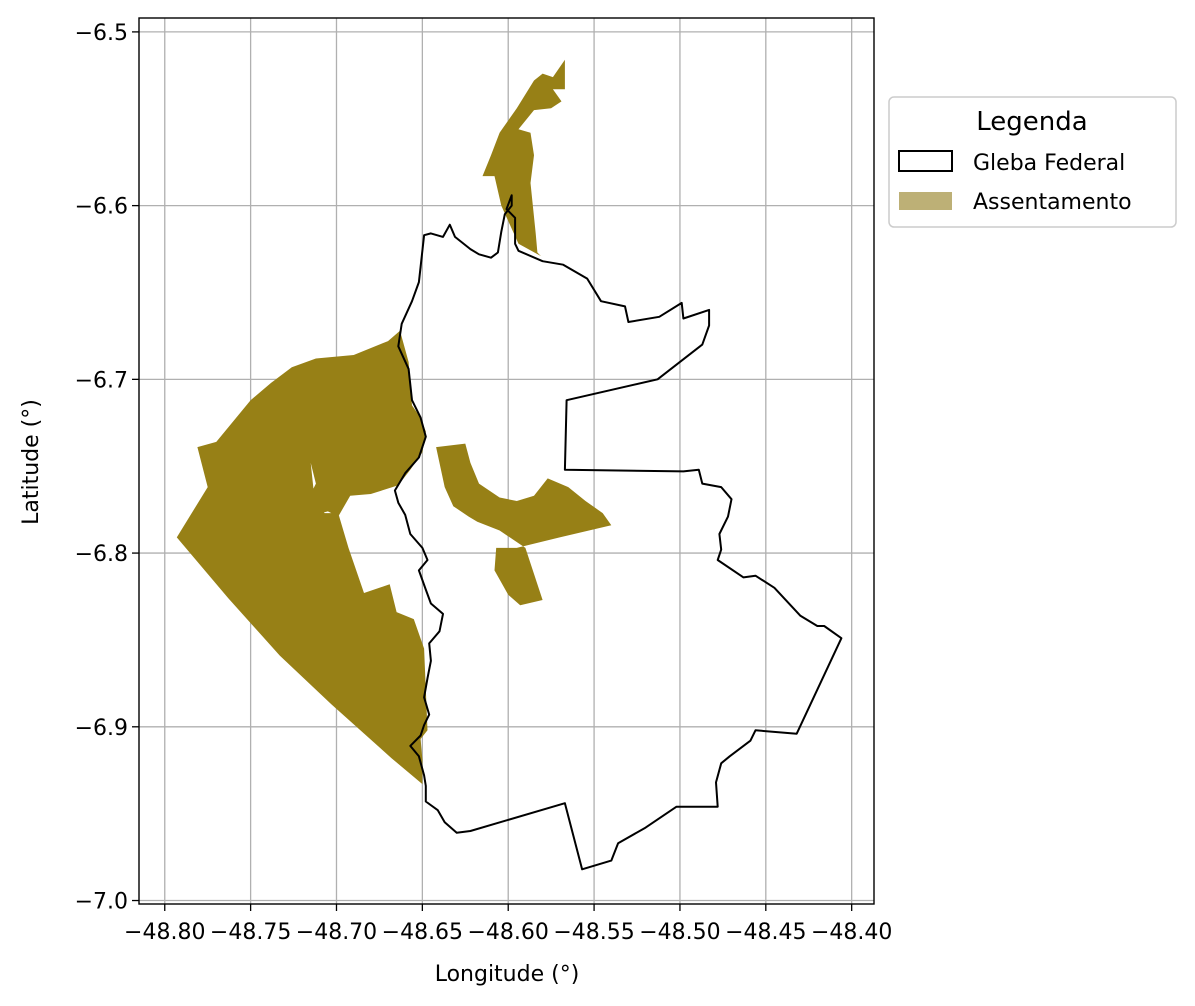 The height and width of the screenshot is (1006, 1195). I want to click on legend-label-gleba-federal: Gleba Federal, so click(1049, 163).